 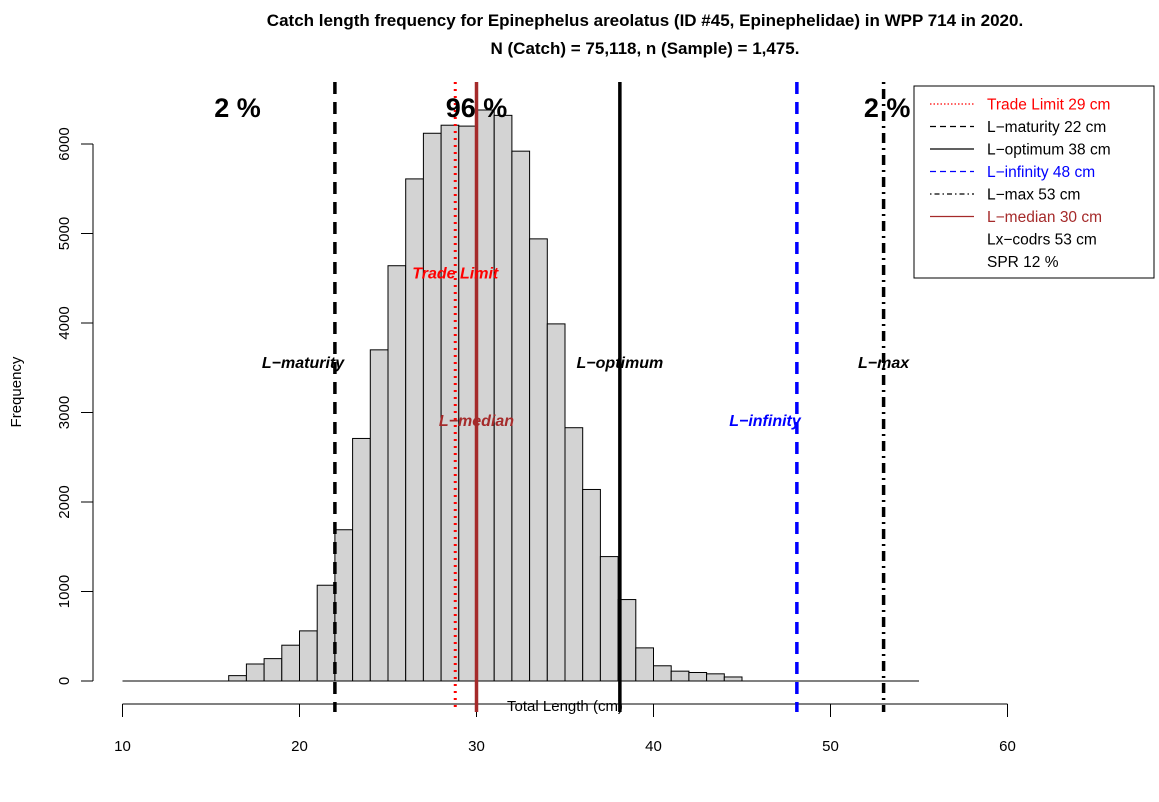 What do you see at coordinates (562, 108) in the screenshot?
I see `percent-labels: 2 % 96 % 2 %` at bounding box center [562, 108].